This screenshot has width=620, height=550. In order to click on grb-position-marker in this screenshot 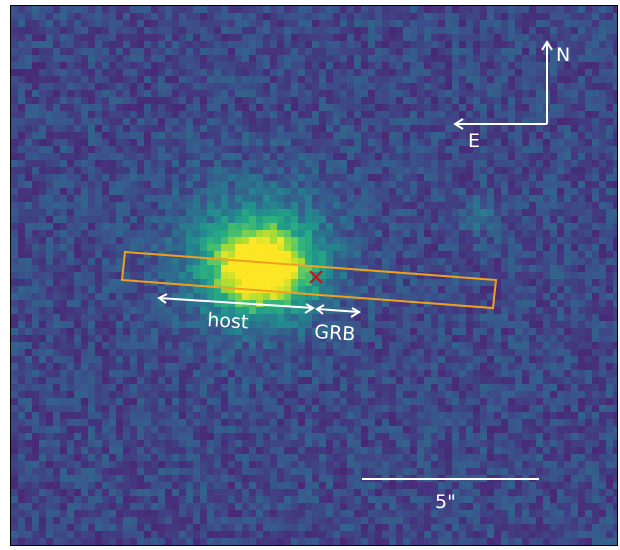, I will do `click(316, 277)`.